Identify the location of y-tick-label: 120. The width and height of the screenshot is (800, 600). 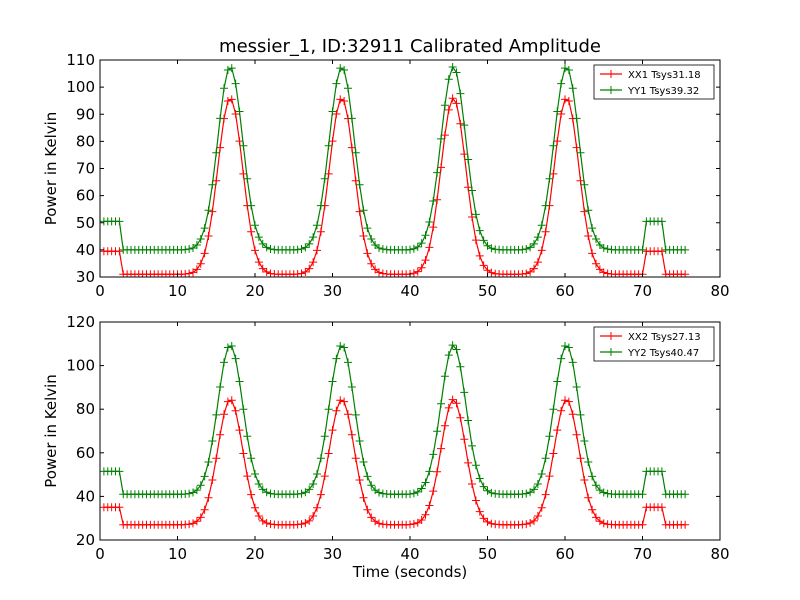
(80, 322).